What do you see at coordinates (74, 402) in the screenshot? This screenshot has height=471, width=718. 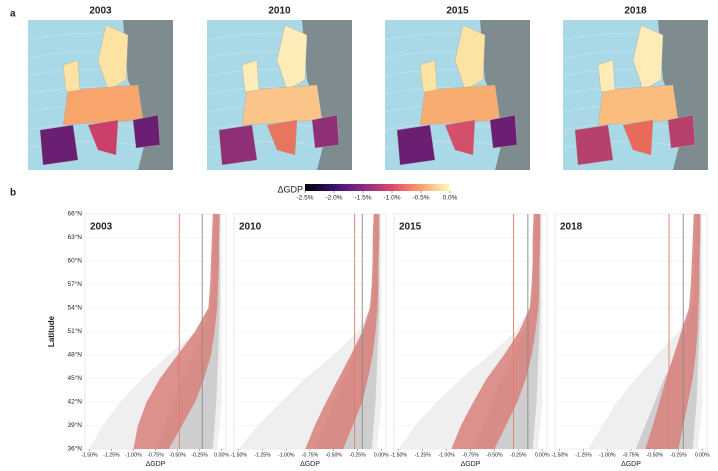 I see `y-tick-label: 42°N` at bounding box center [74, 402].